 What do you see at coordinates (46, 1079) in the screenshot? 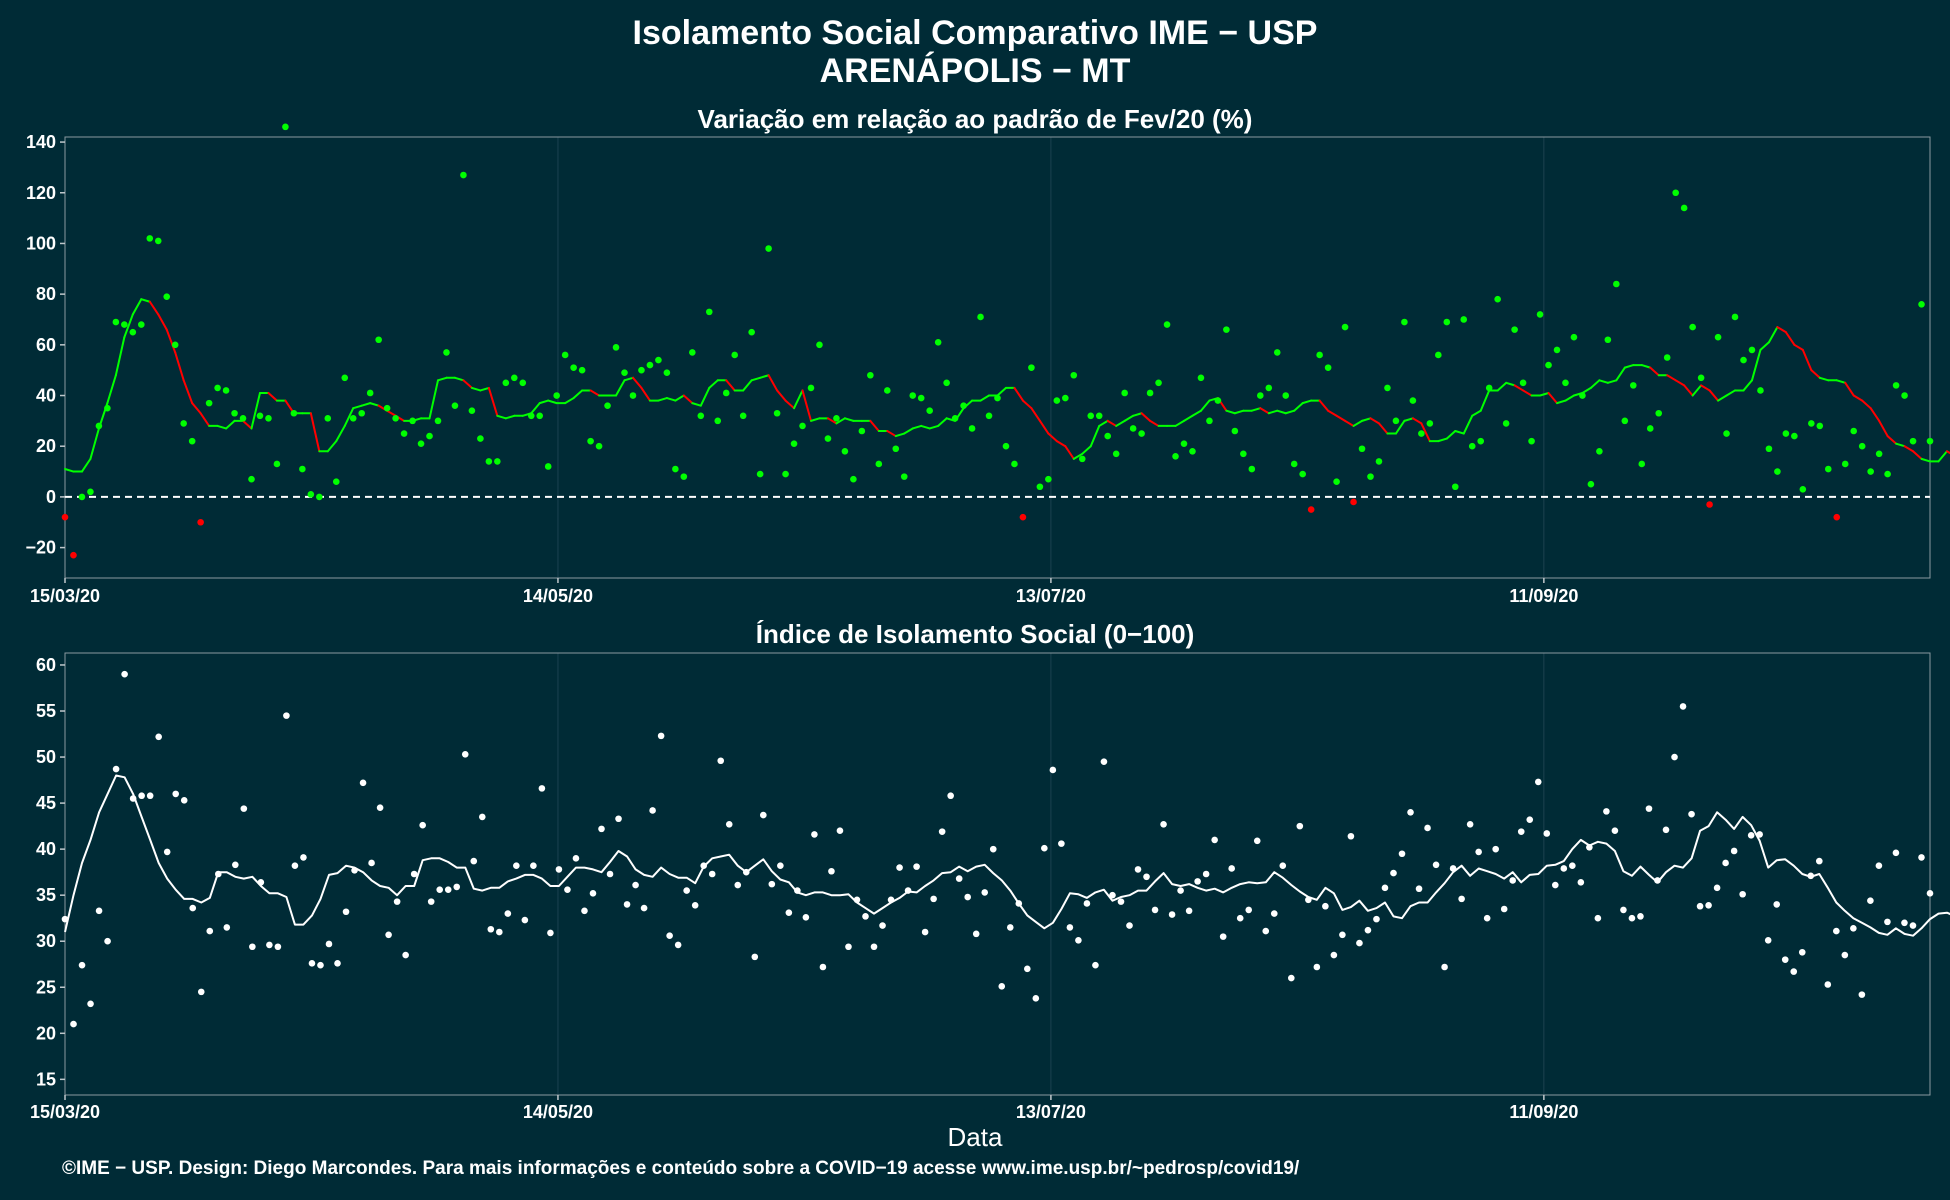
I see `y-tick-label: 15` at bounding box center [46, 1079].